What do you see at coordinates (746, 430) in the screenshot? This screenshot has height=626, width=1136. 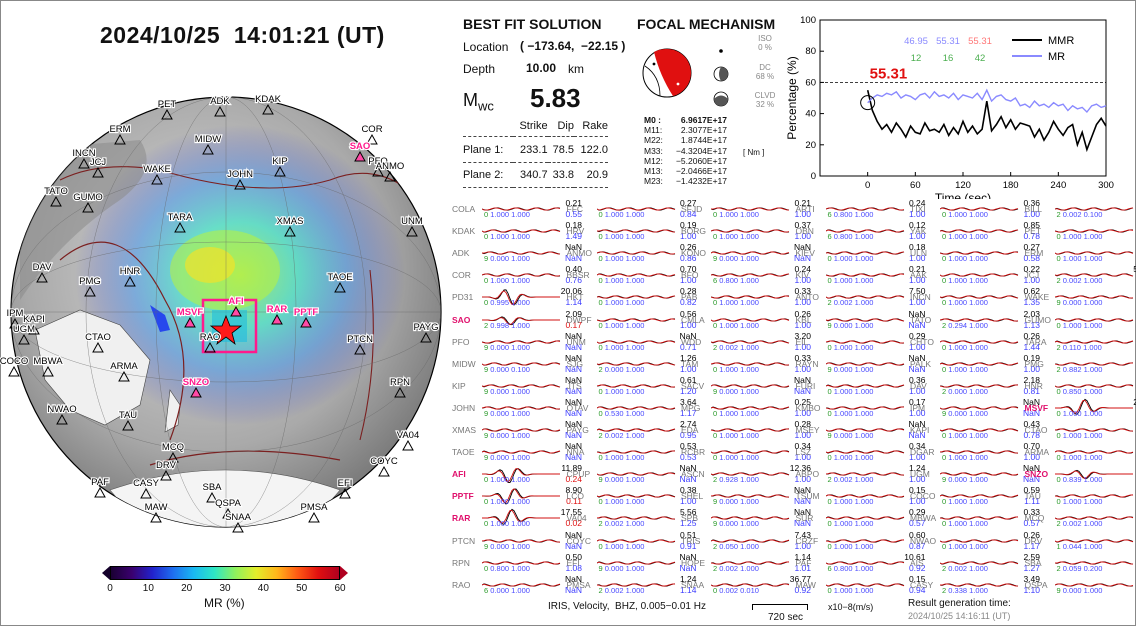 I see `station-cell: EDA 0.28 1.00 0 1.000 1.000` at bounding box center [746, 430].